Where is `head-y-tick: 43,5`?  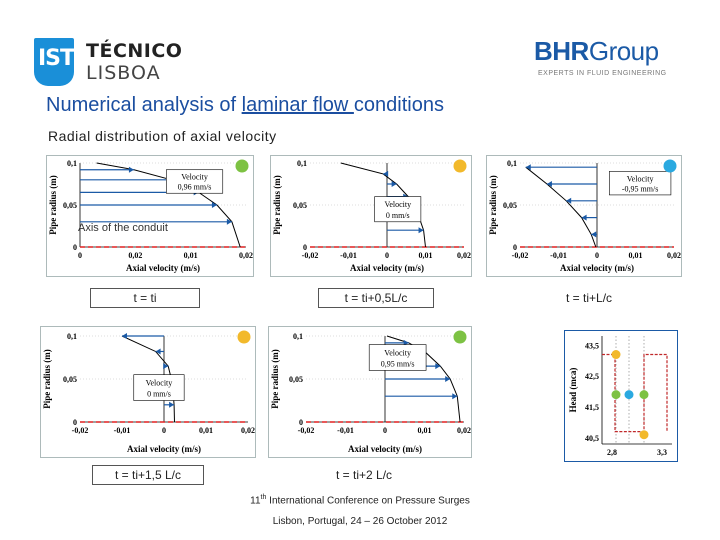
head-y-tick: 43,5 is located at coordinates (592, 345).